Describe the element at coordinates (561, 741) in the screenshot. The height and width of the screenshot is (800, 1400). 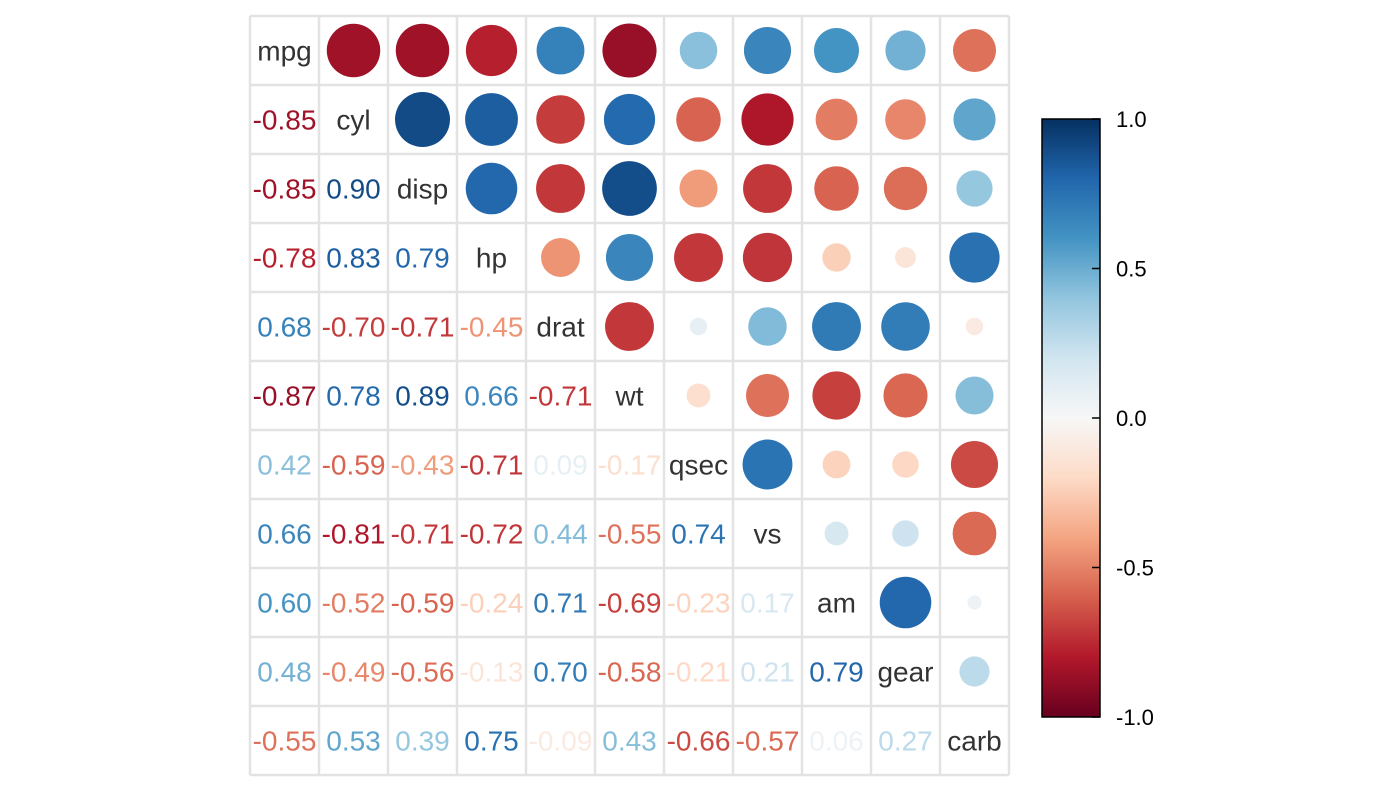
I see `corr-value-carb-drat: -0.09` at that location.